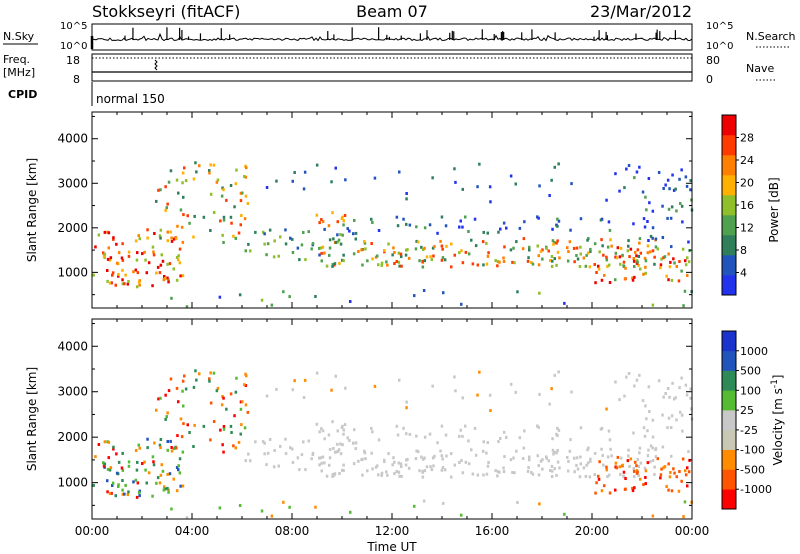 This screenshot has width=800, height=554. Describe the element at coordinates (692, 531) in the screenshot. I see `x-tick-label: 00:00` at that location.